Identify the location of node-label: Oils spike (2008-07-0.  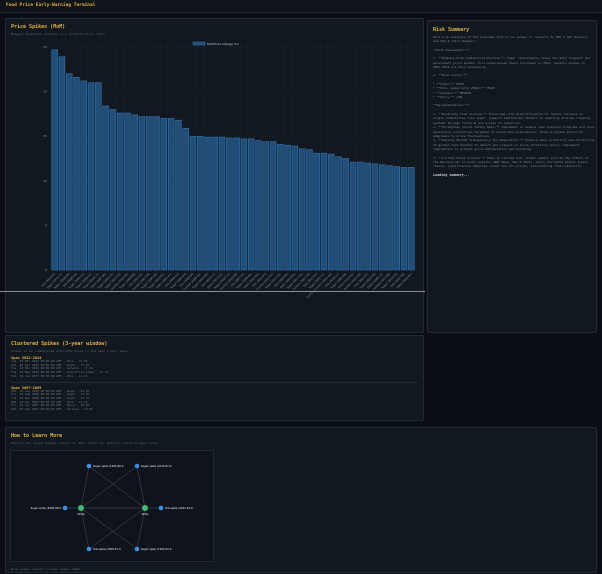
(107, 549).